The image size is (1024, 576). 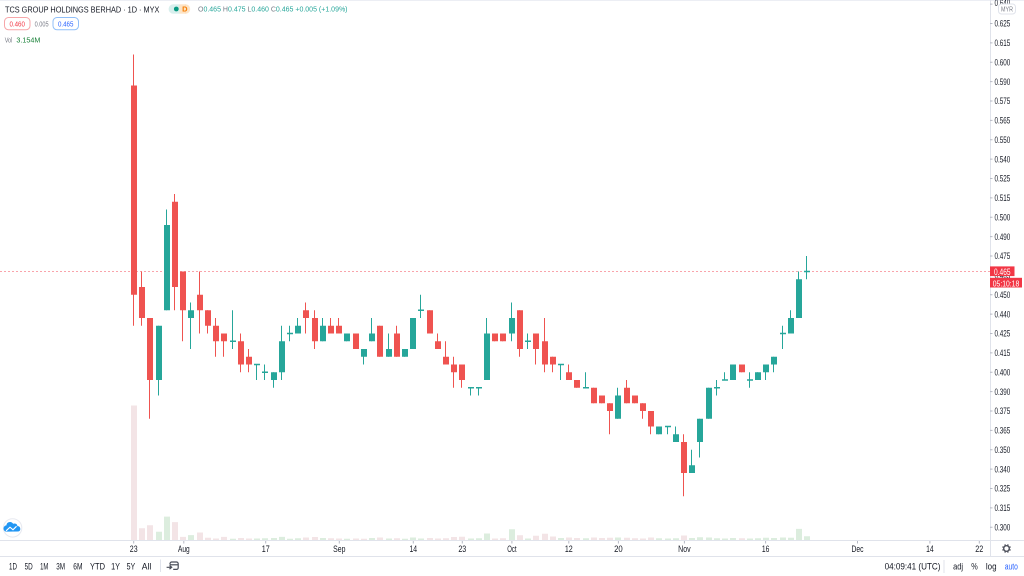 What do you see at coordinates (1003, 179) in the screenshot?
I see `svg-text: 0.525` at bounding box center [1003, 179].